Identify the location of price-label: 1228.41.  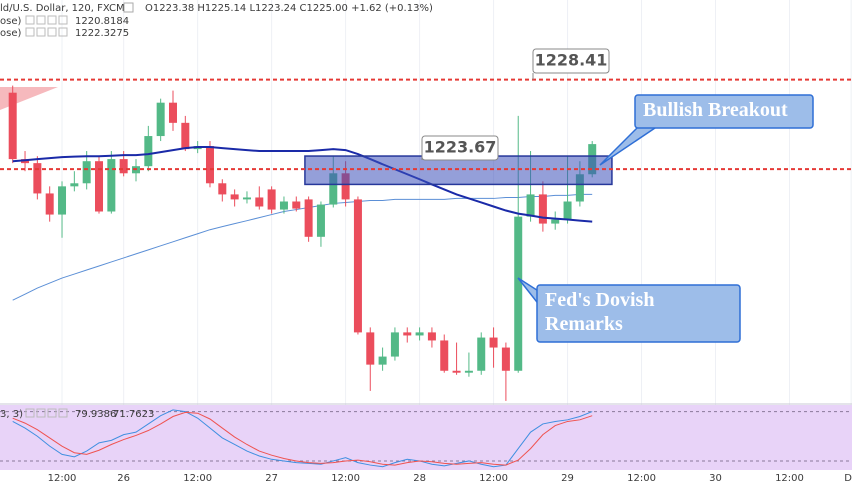
(571, 60).